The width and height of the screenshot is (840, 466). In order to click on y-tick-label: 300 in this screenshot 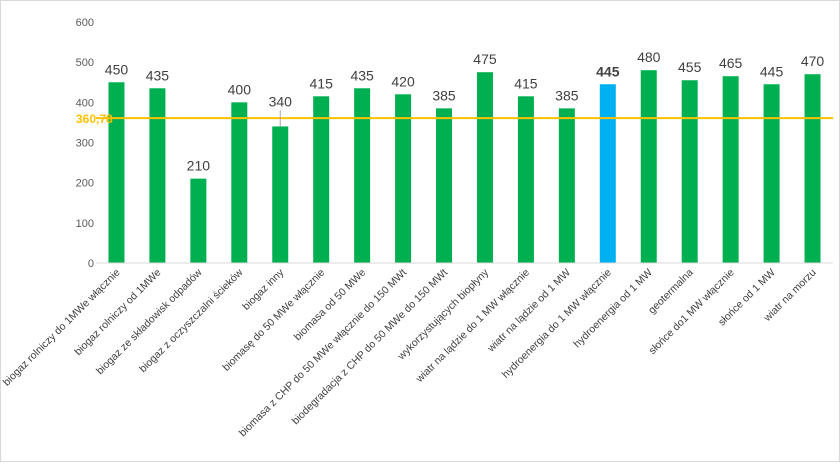, I will do `click(85, 144)`.